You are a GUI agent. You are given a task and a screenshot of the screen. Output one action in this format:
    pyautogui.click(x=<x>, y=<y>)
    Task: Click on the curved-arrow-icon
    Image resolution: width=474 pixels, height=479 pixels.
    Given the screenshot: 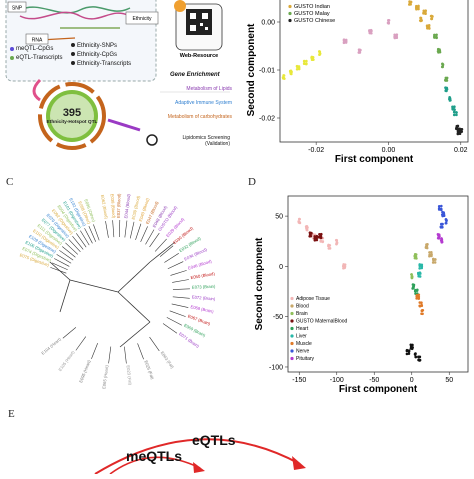 What is the action you would take?
    pyautogui.click(x=37, y=90)
    